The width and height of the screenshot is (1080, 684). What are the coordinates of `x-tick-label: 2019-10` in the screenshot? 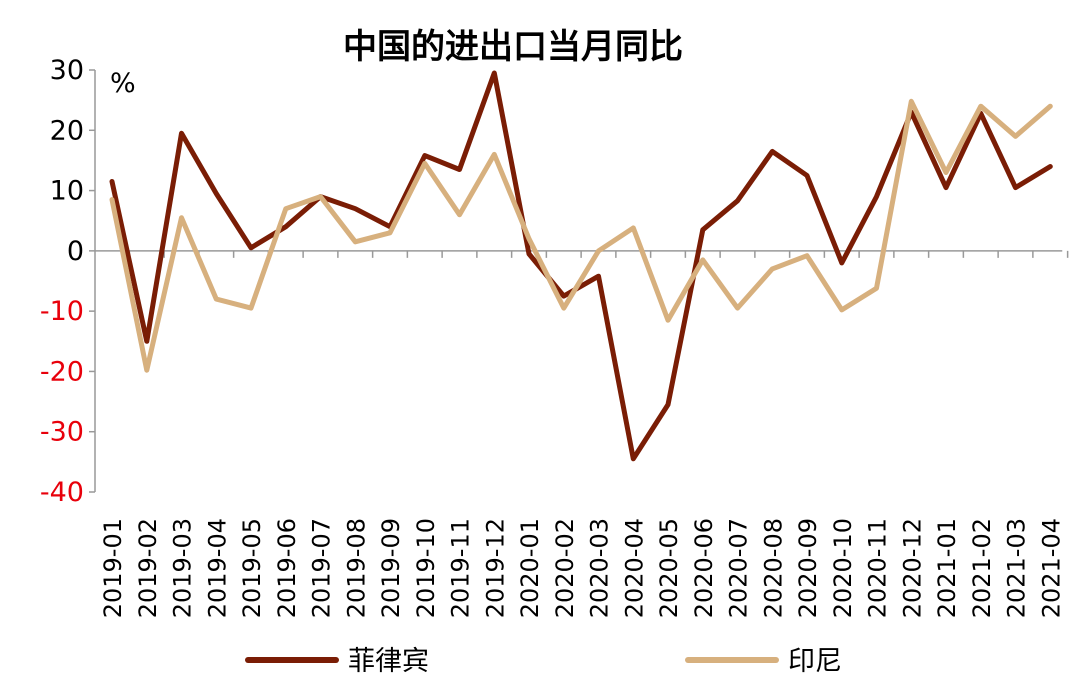 It's located at (426, 568).